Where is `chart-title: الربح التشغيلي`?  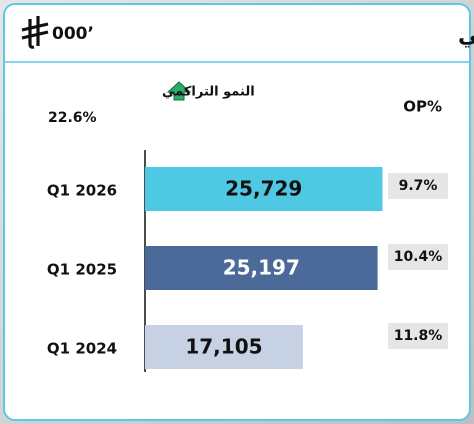 chart-title: الربح التشغيلي is located at coordinates (466, 35).